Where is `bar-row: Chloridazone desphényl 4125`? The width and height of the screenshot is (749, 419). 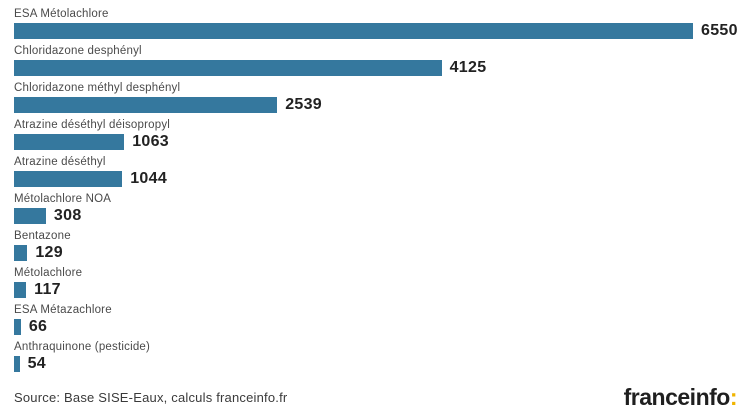 bar-row: Chloridazone desphényl 4125 is located at coordinates (374, 60).